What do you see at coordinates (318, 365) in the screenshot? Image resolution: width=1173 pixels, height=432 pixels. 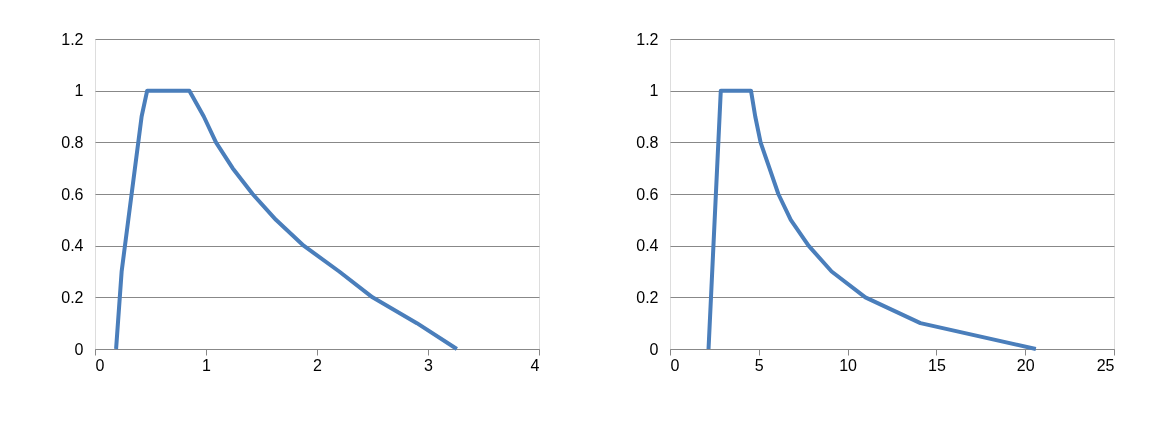 I see `x-tick-label: 2` at bounding box center [318, 365].